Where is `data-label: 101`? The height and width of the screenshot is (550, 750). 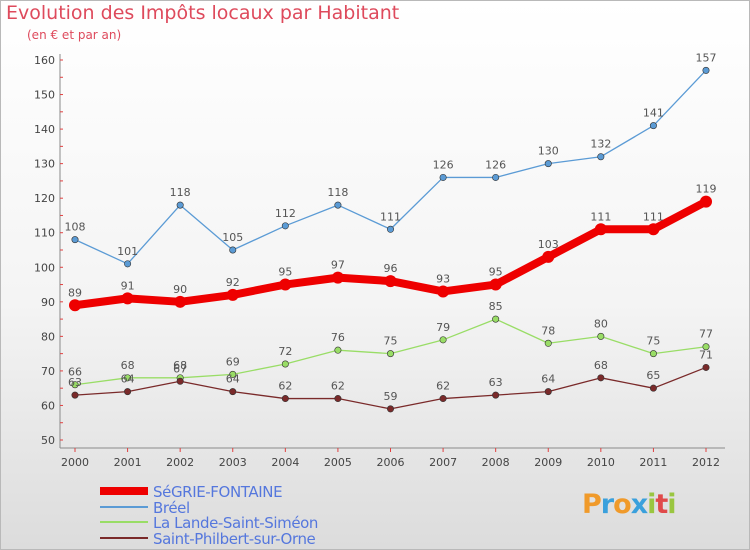
data-label: 101 is located at coordinates (127, 251).